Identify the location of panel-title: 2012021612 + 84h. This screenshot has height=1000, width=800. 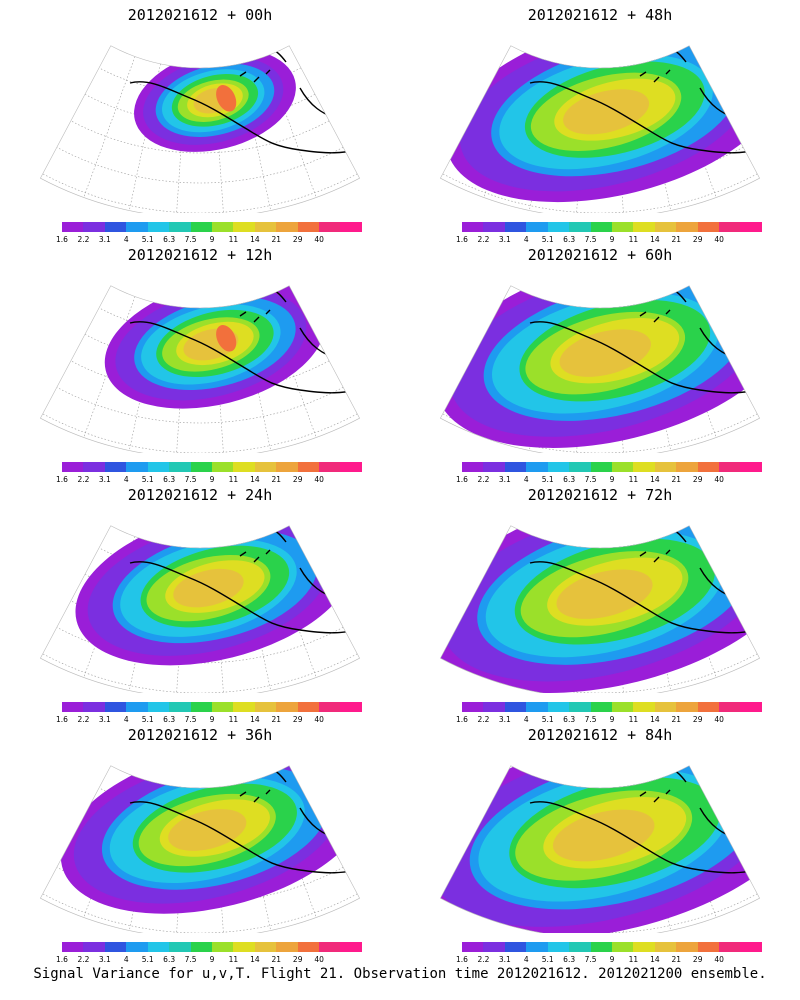
(600, 735).